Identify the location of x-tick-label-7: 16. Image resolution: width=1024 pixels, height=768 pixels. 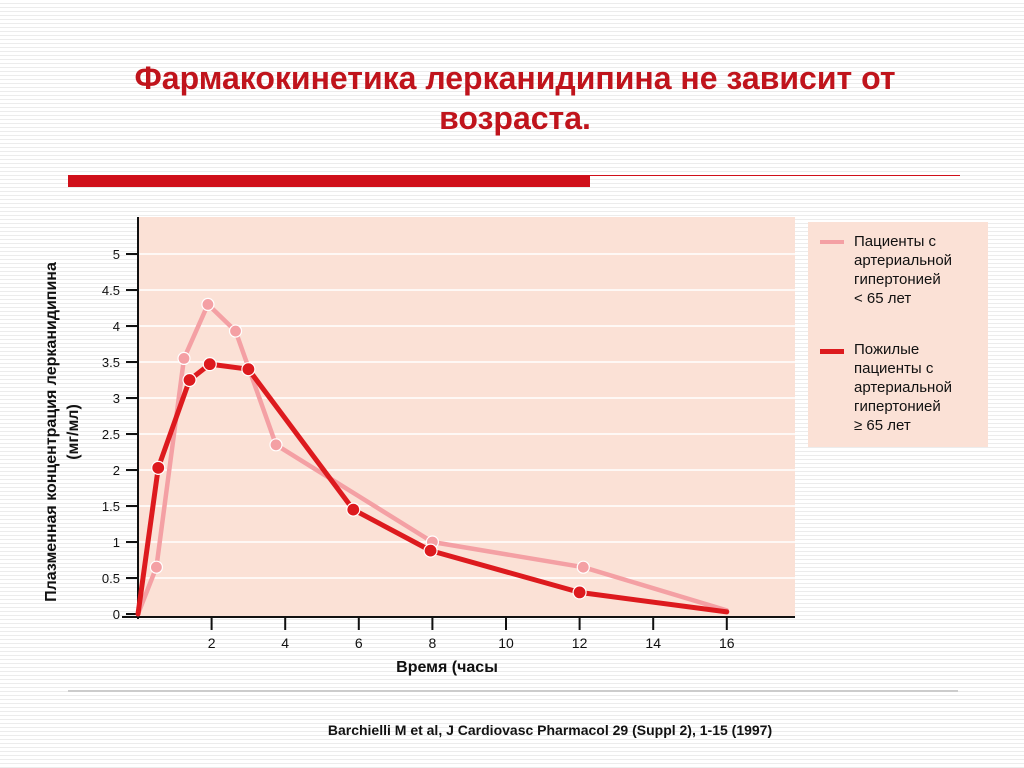
(727, 643).